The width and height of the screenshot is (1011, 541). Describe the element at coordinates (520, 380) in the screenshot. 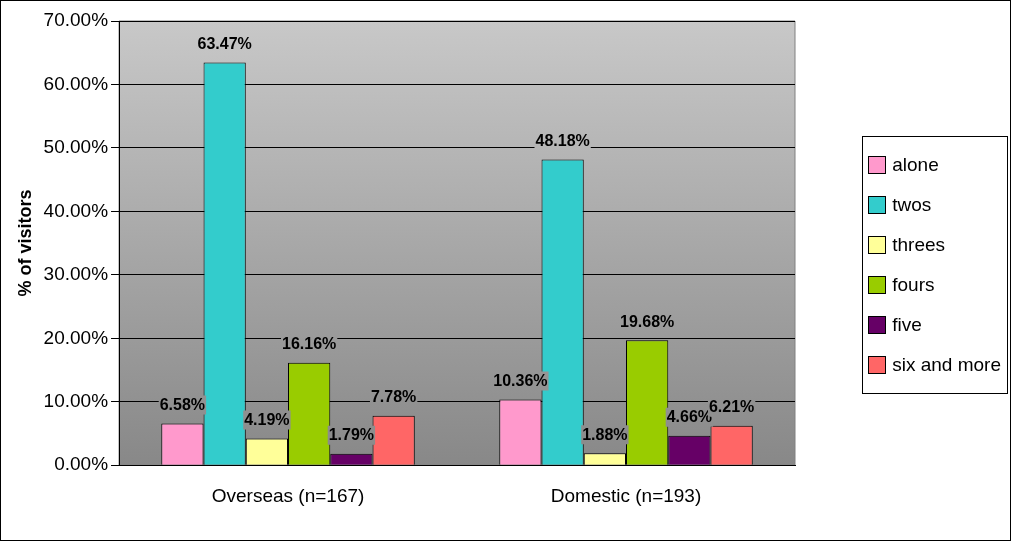

I see `data-label: 10.36%` at that location.